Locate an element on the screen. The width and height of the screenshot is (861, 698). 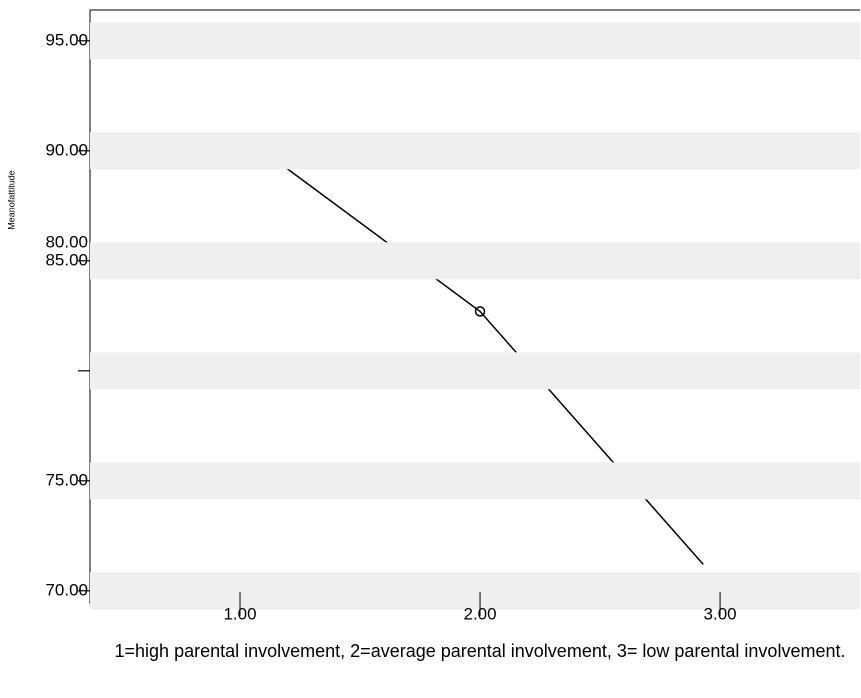
y-tick-label: 70.00 is located at coordinates (66, 589).